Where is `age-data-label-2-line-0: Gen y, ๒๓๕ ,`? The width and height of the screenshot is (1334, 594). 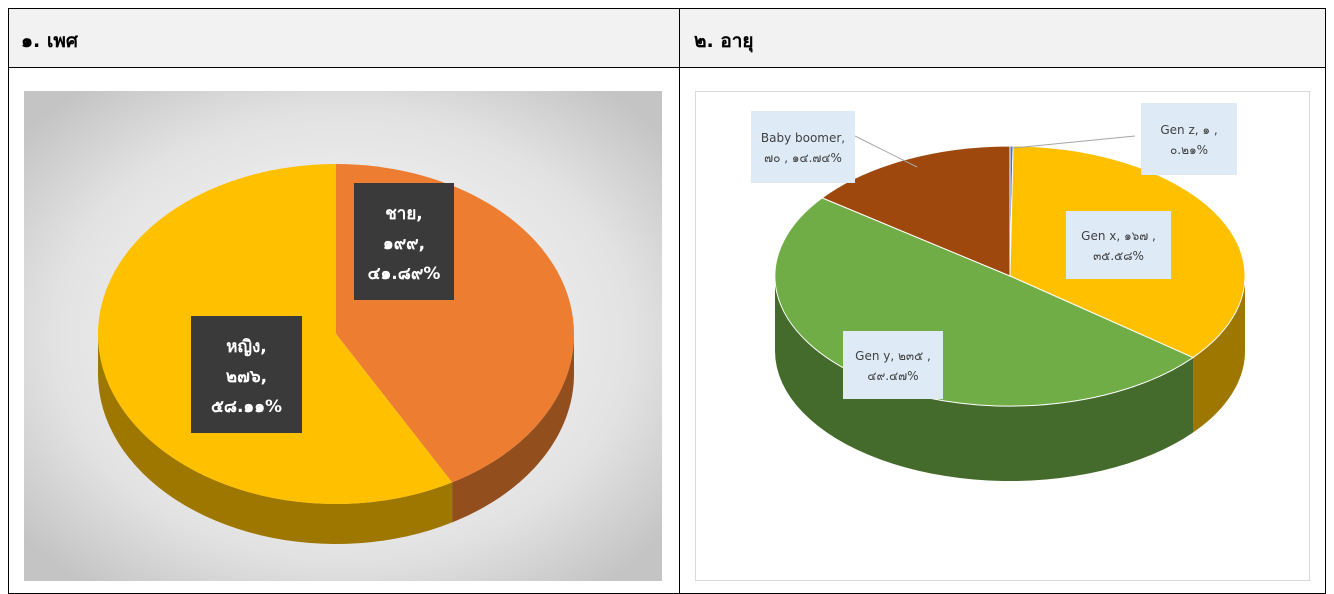 age-data-label-2-line-0: Gen y, ๒๓๕ , is located at coordinates (893, 356).